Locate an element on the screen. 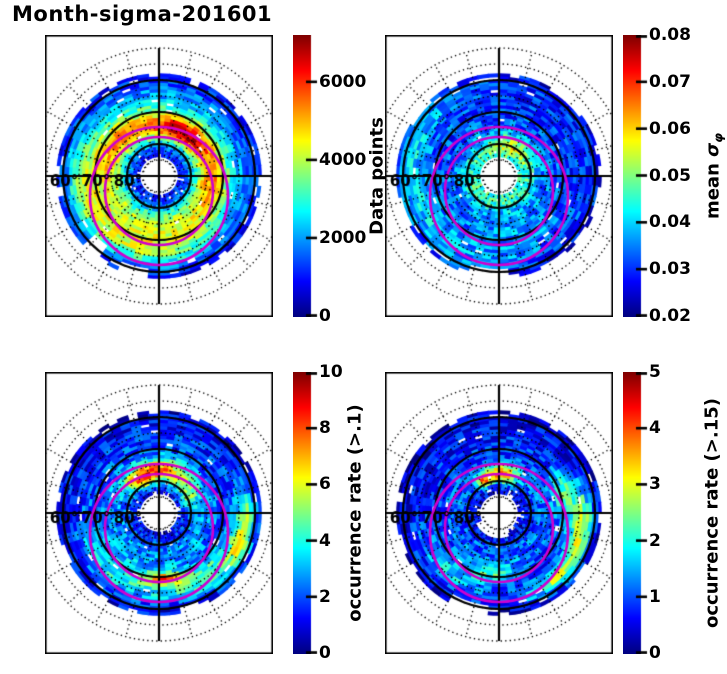 Image resolution: width=727 pixels, height=674 pixels. colorbar-axis-label-text: φ is located at coordinates (718, 137).